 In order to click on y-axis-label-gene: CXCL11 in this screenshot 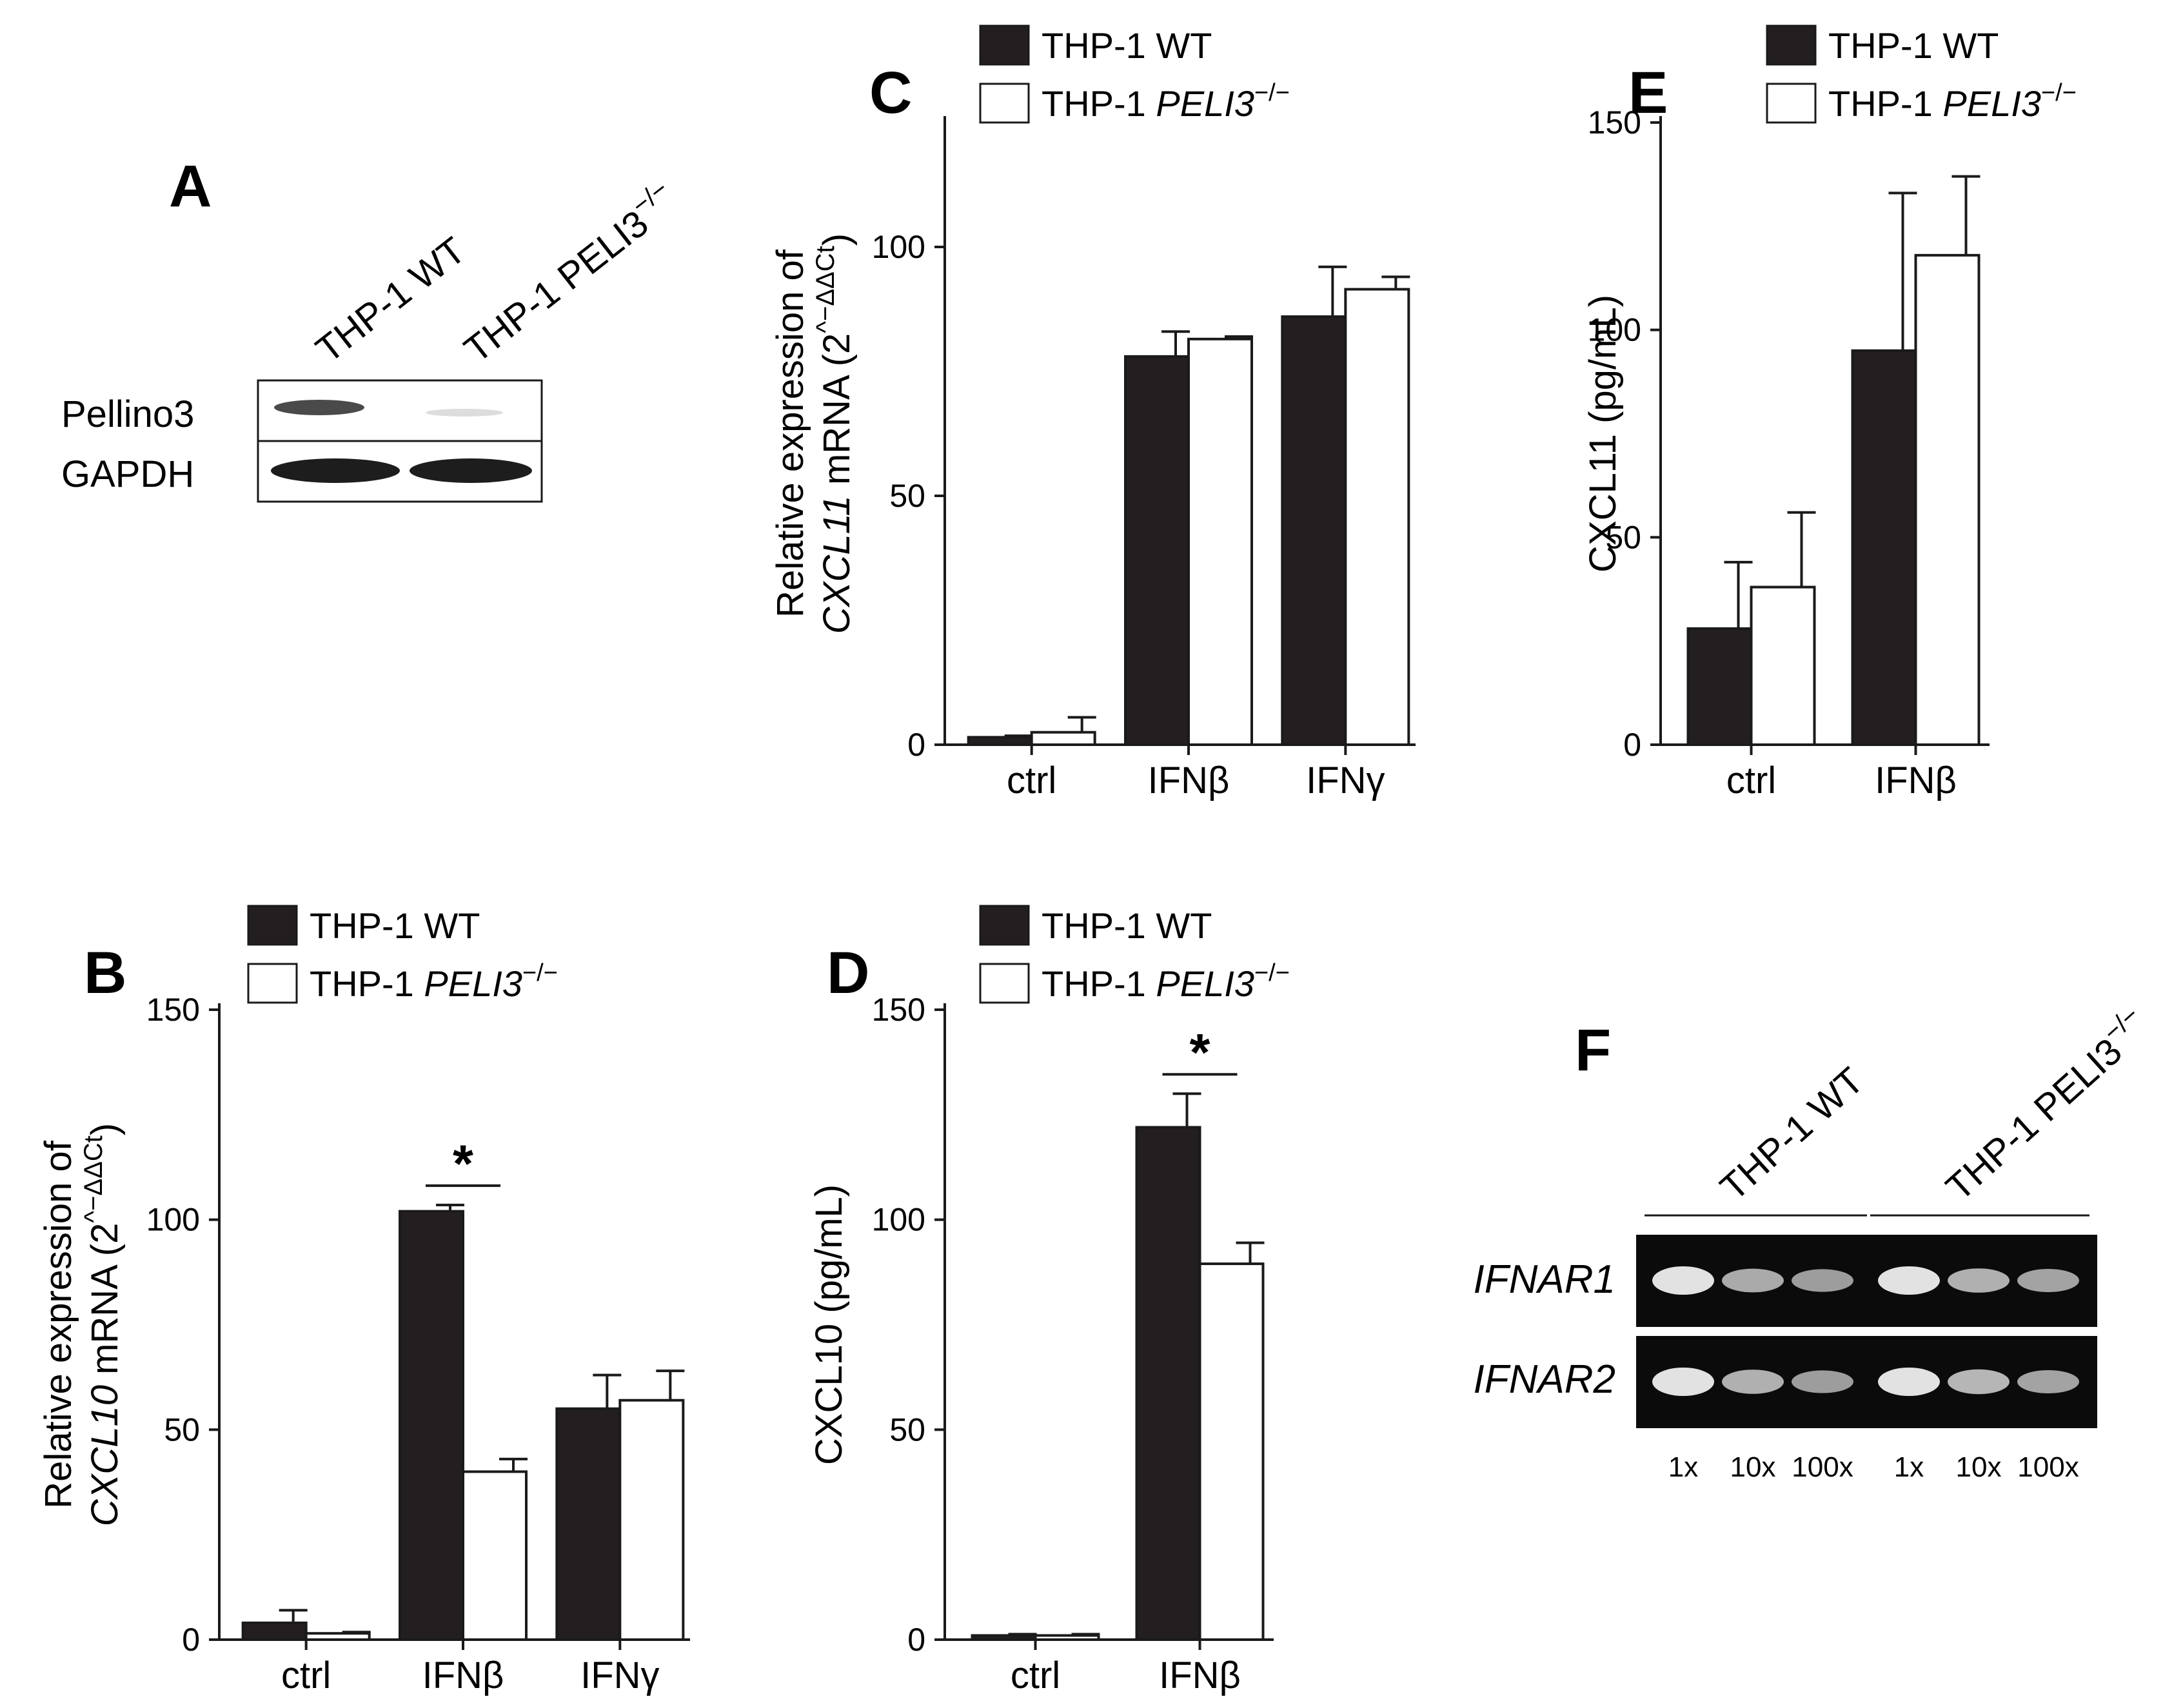, I will do `click(837, 564)`.